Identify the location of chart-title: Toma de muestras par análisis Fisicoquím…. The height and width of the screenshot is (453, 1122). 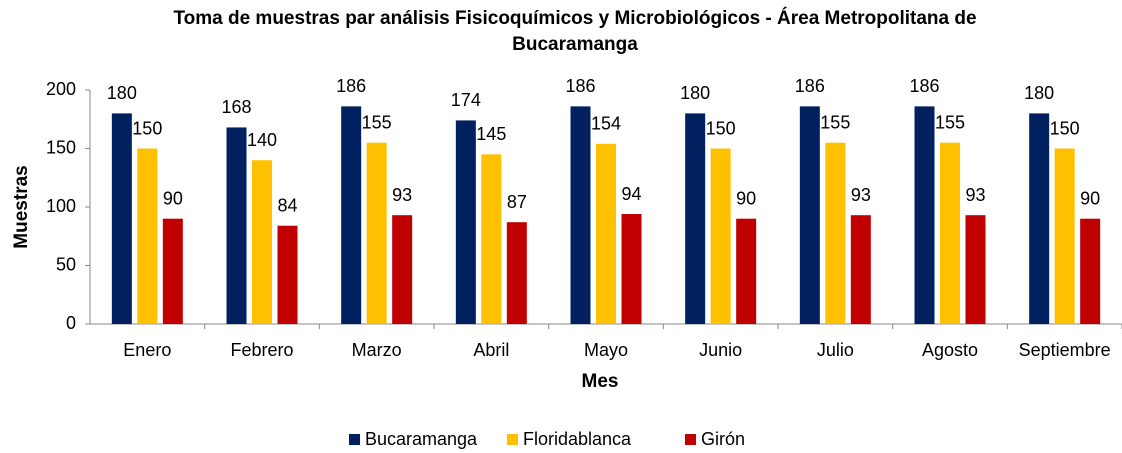
(575, 31).